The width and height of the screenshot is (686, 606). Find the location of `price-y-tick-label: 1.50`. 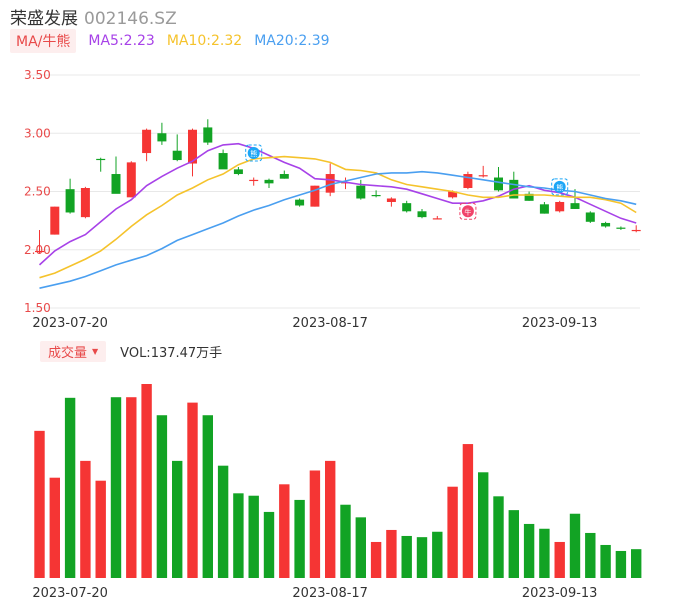

price-y-tick-label: 1.50 is located at coordinates (37, 308).